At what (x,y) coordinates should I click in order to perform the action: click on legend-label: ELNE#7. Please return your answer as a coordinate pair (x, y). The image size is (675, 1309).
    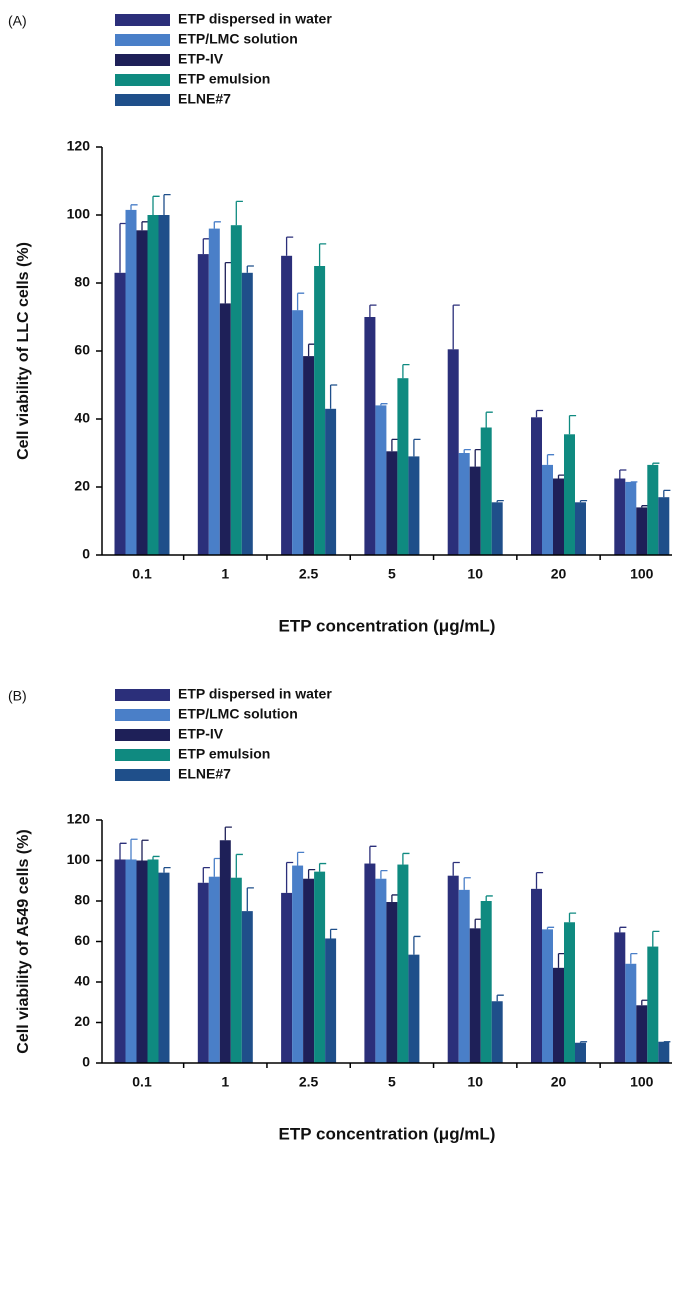
    Looking at the image, I should click on (204, 99).